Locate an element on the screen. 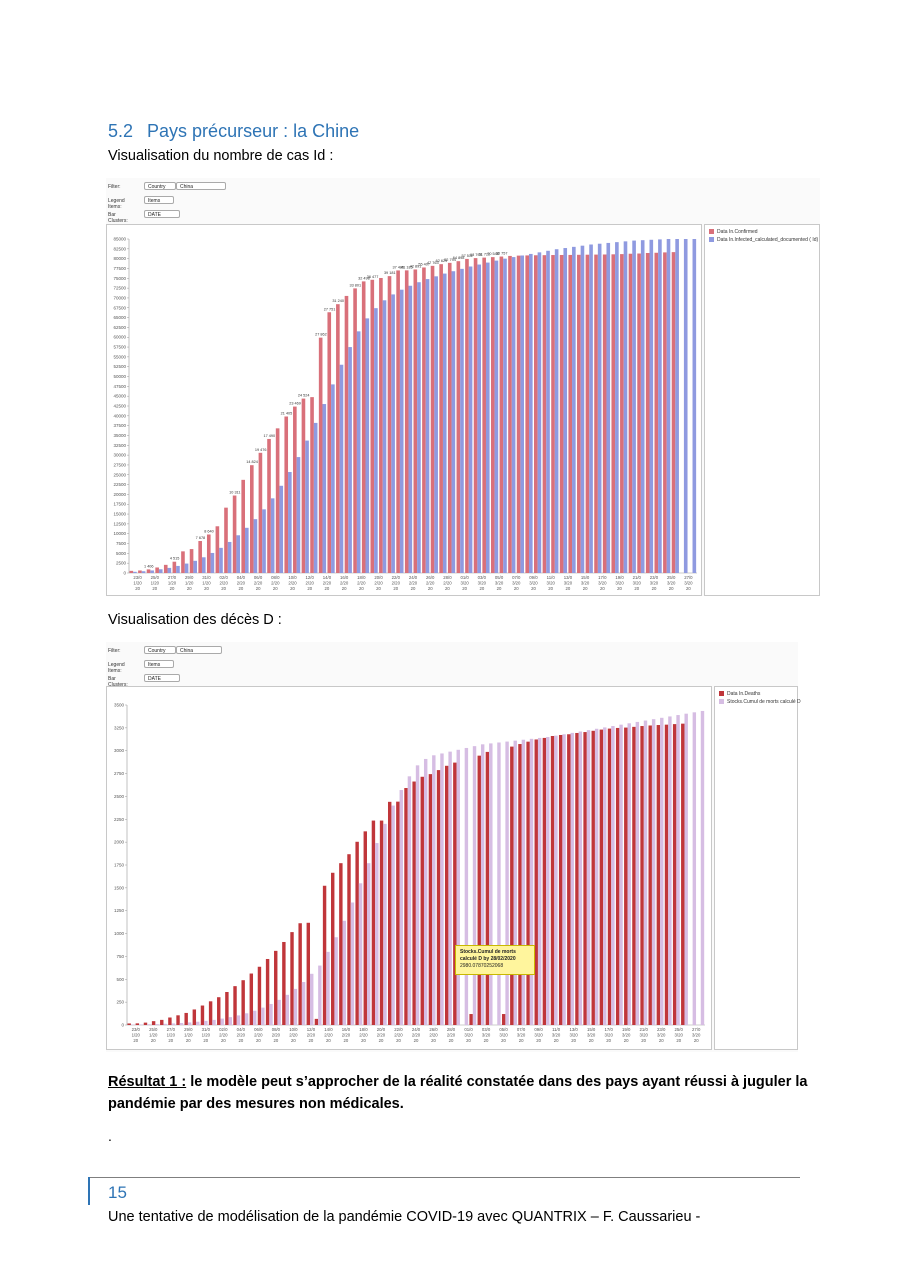 The image size is (906, 1280). legend-item-deaths: Data In.Deaths is located at coordinates (739, 694).